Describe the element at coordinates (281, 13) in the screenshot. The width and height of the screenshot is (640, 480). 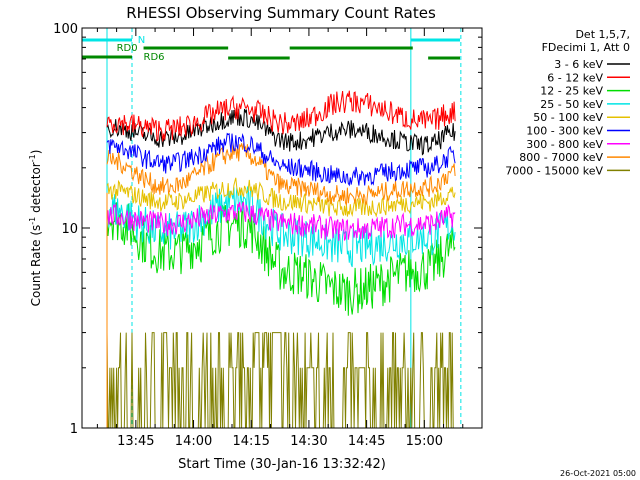
I see `chart-title: RHESSI Observing Summary Count Rates` at that location.